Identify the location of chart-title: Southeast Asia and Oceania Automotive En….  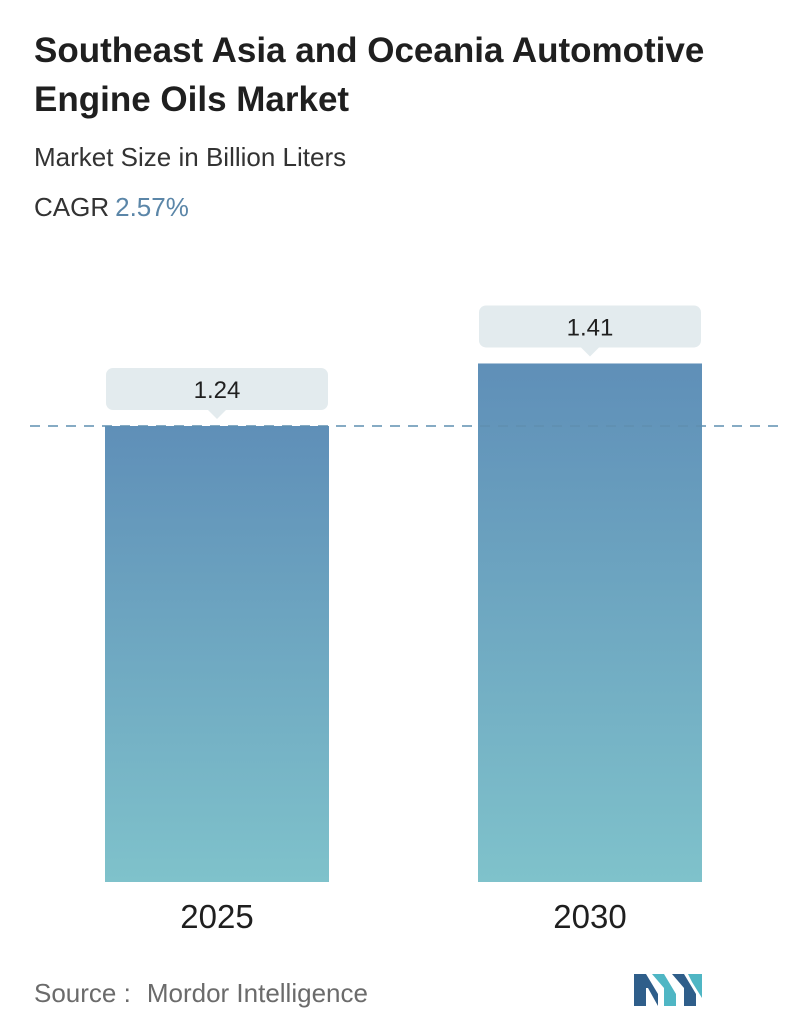
(369, 75).